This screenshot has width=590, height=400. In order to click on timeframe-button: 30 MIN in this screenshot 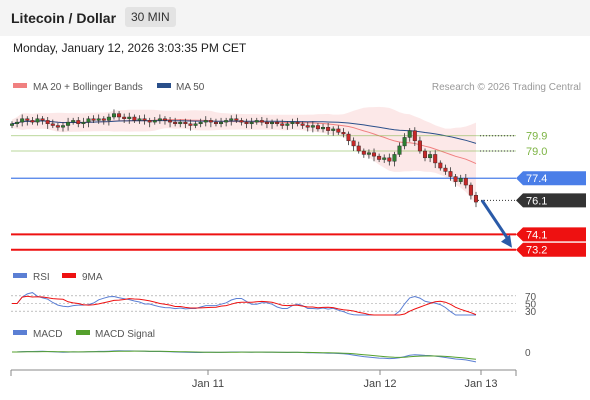, I will do `click(150, 17)`.